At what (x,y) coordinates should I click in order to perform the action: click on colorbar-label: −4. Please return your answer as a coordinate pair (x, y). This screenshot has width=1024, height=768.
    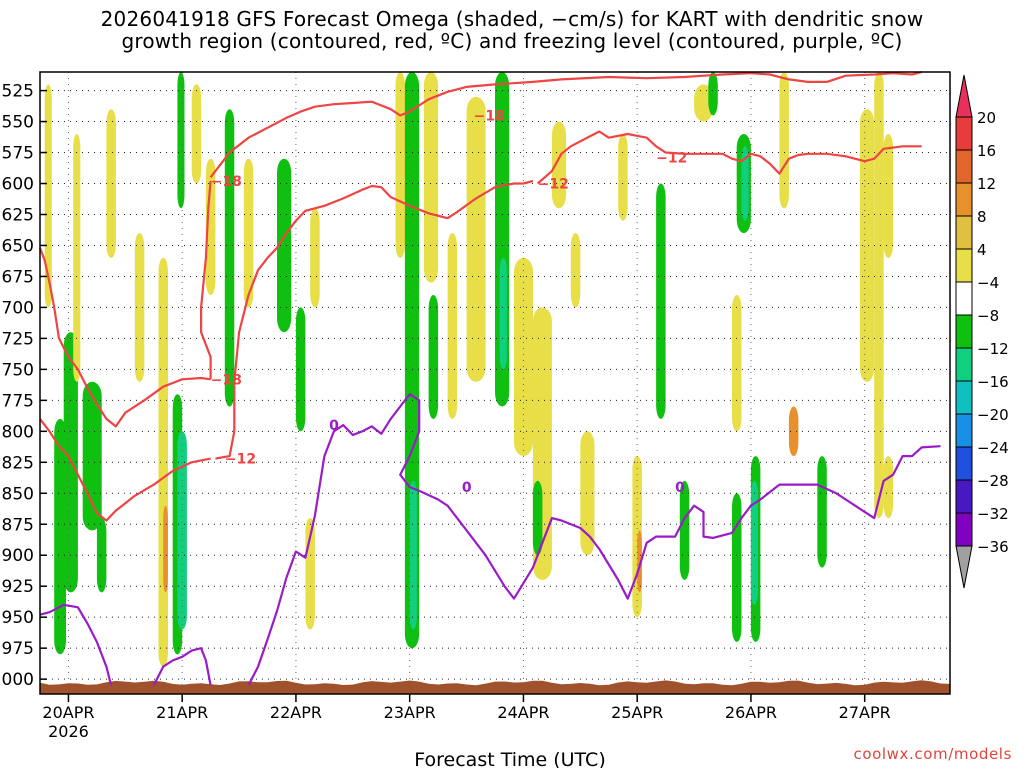
    Looking at the image, I should click on (988, 283).